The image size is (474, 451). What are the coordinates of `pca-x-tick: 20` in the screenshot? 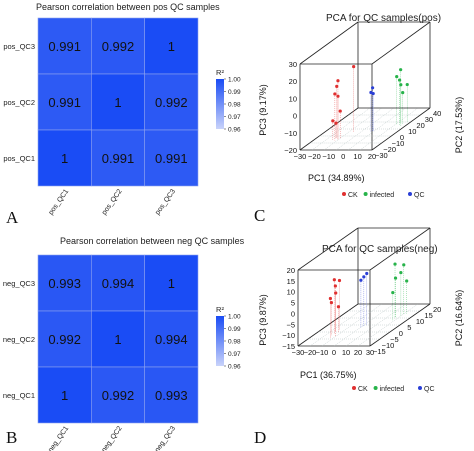 It's located at (358, 352).